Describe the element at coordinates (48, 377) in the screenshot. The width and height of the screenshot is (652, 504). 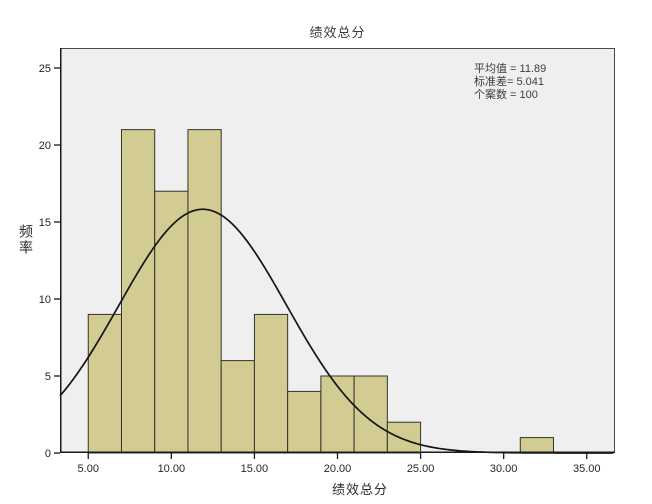
I see `y-tick-label: 5` at that location.